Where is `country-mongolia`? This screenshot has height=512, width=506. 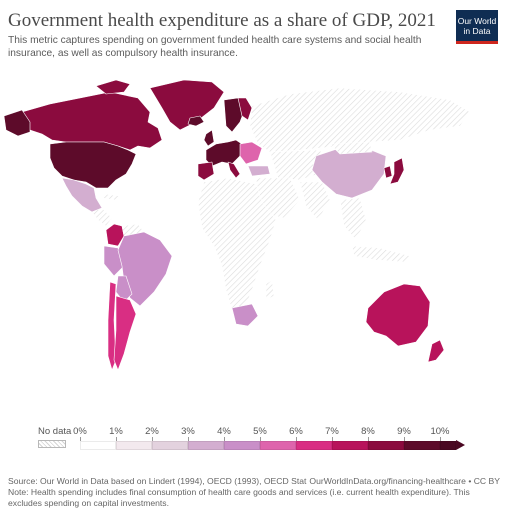
country-mongolia is located at coordinates (351, 148).